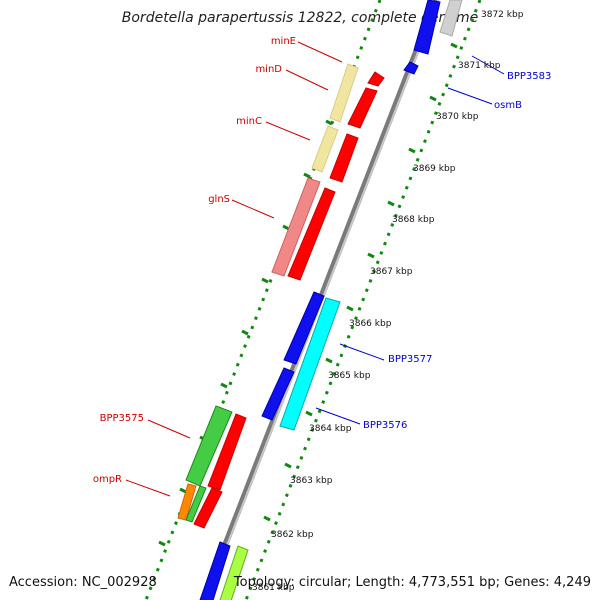  Describe the element at coordinates (344, 158) in the screenshot. I see `gene-minC-arrow` at that location.